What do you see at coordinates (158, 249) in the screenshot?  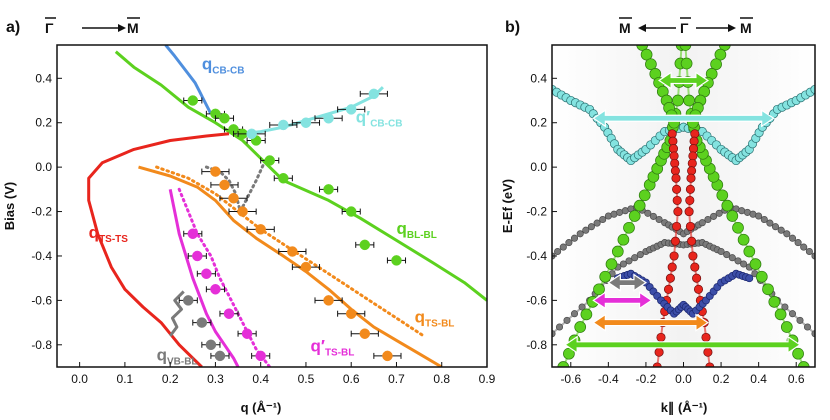 I see `curve-q_TS-TS` at bounding box center [158, 249].